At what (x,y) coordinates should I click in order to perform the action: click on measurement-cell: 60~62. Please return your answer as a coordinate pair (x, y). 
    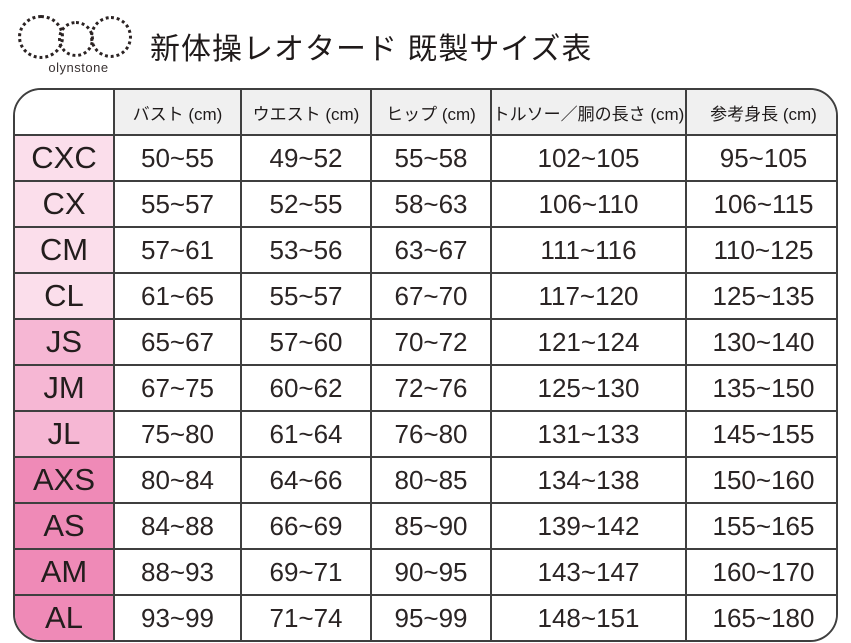
    Looking at the image, I should click on (307, 389).